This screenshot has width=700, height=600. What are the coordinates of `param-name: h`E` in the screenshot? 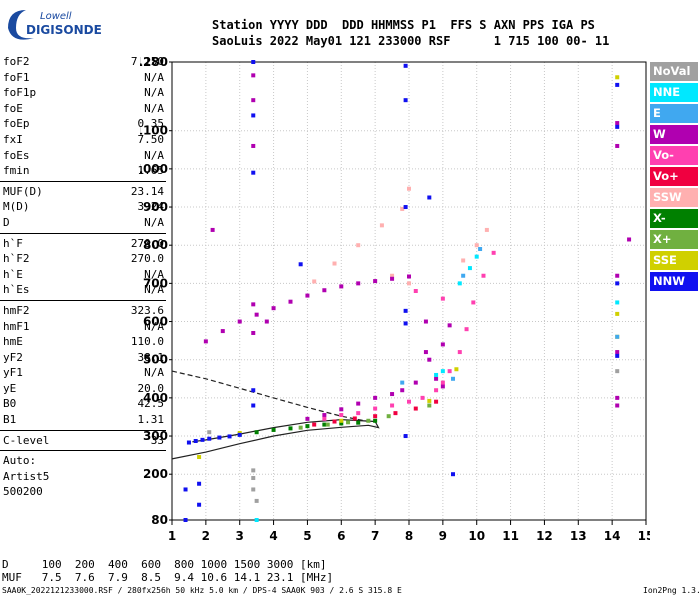 It's located at (13, 274).